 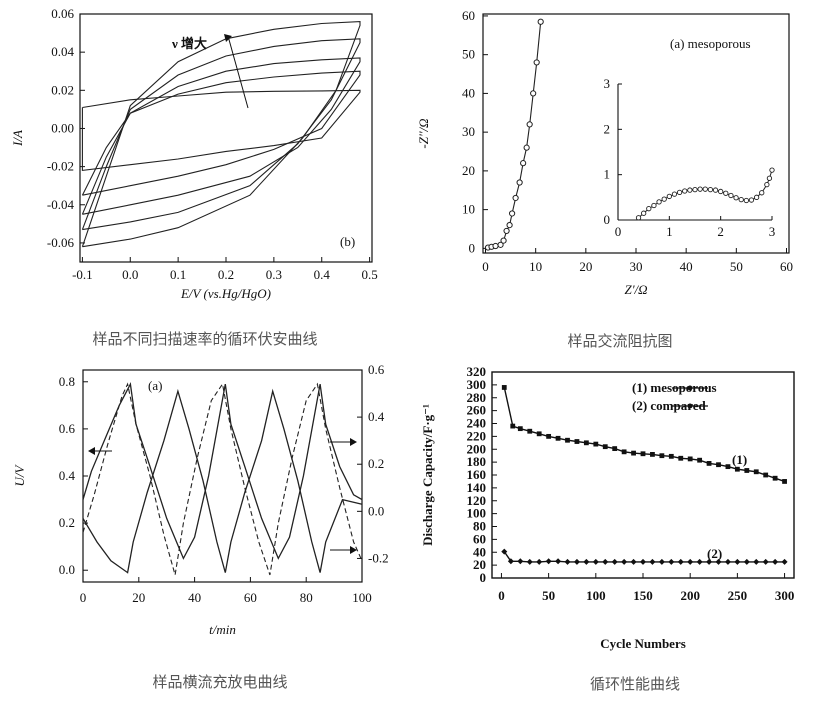 I want to click on y-tick-label-4: 0.8, so click(x=67, y=381).